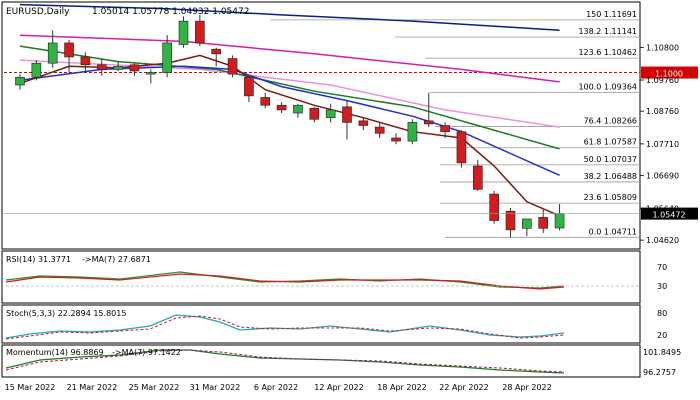 The width and height of the screenshot is (700, 400). I want to click on fib-level-label: 150 1.11691, so click(611, 14).